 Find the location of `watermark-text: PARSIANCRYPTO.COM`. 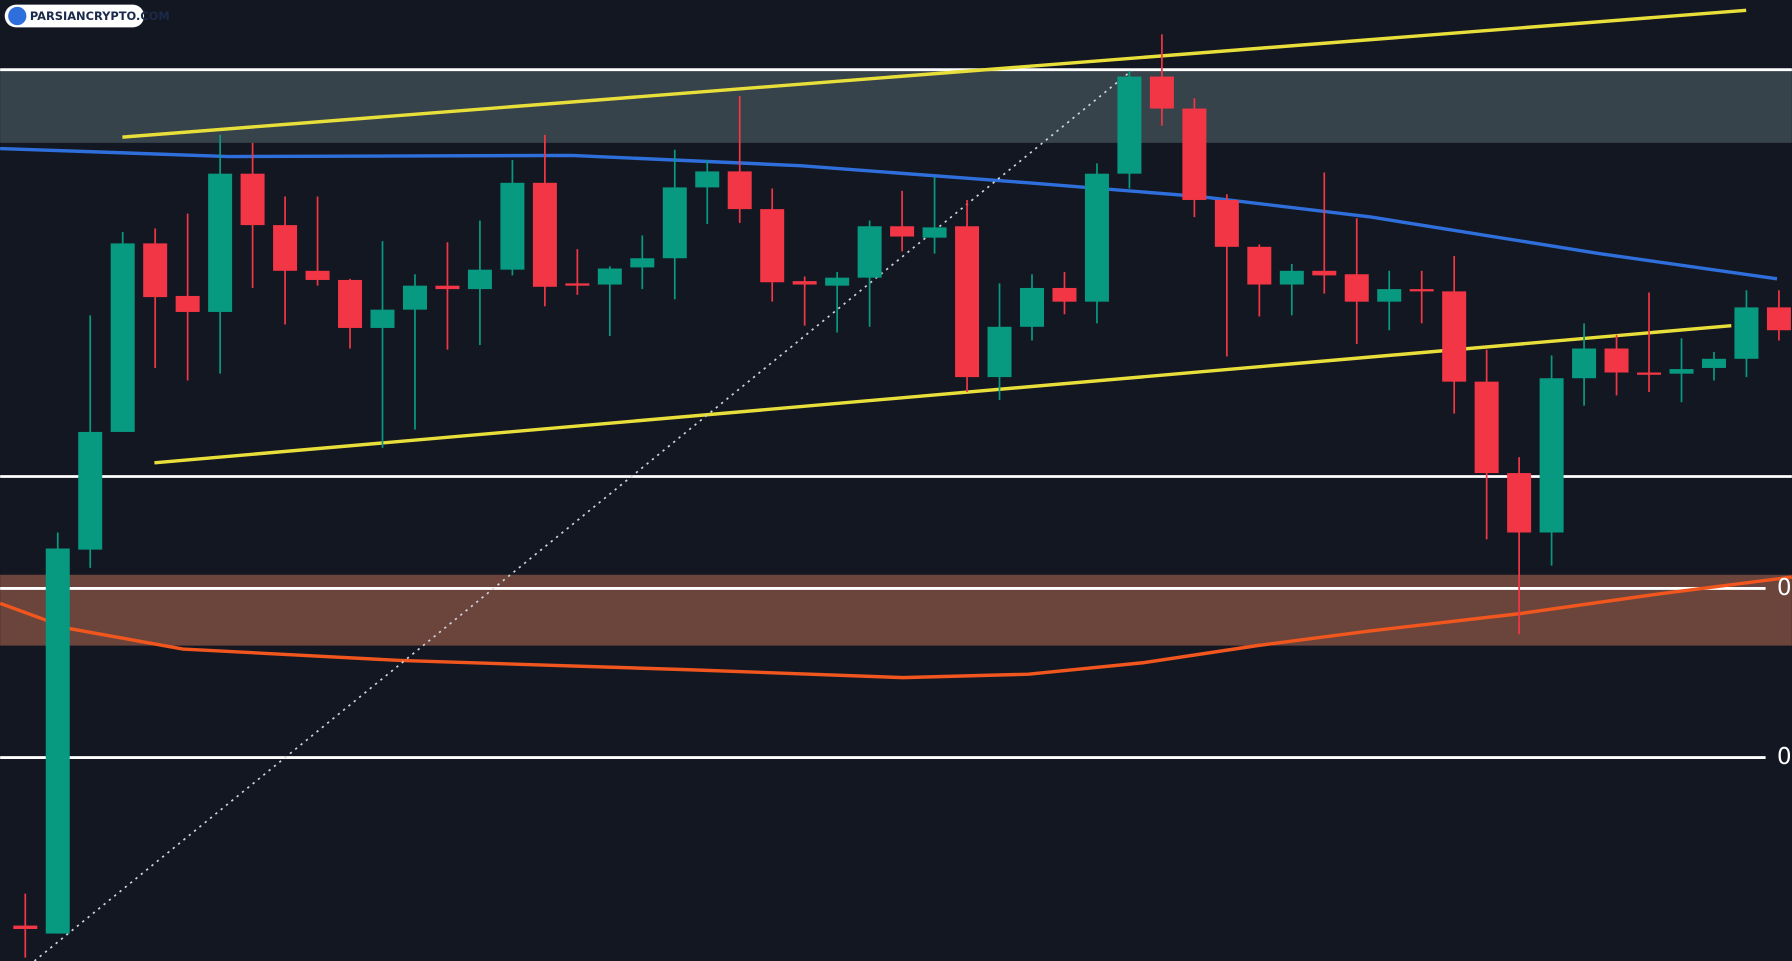

watermark-text: PARSIANCRYPTO.COM is located at coordinates (100, 16).